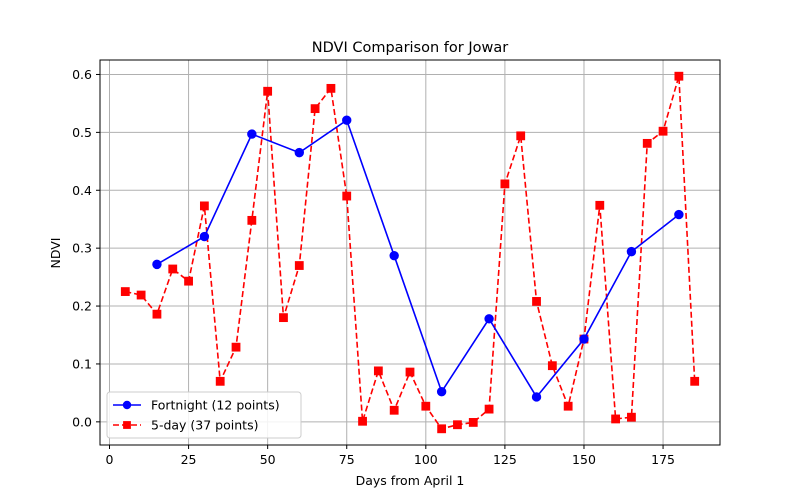 This screenshot has height=500, width=800. I want to click on y-tick-label: 0.1, so click(82, 363).